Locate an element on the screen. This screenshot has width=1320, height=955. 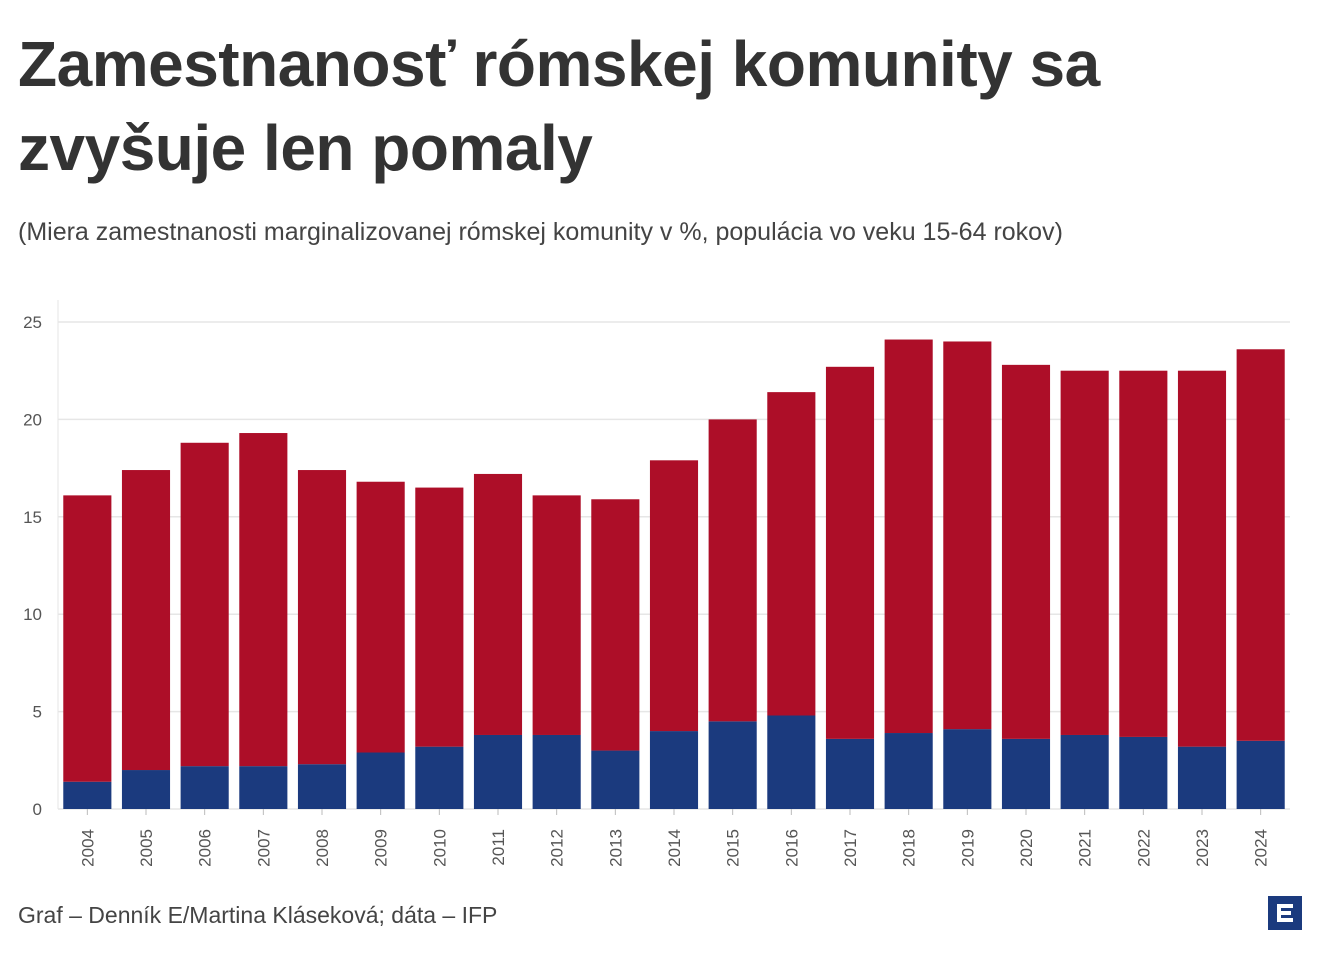
x-tick-label: 2005 is located at coordinates (146, 848).